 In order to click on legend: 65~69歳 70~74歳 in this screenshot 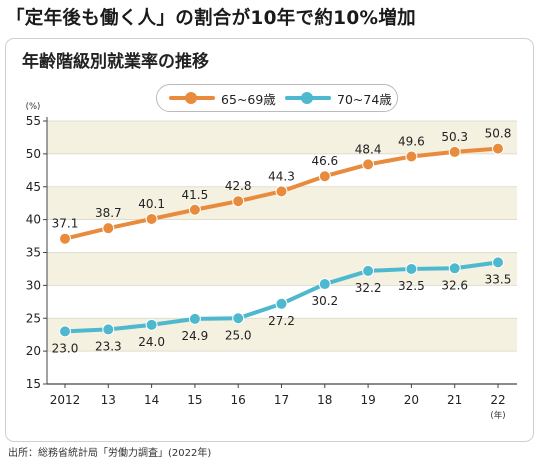, I will do `click(277, 98)`.